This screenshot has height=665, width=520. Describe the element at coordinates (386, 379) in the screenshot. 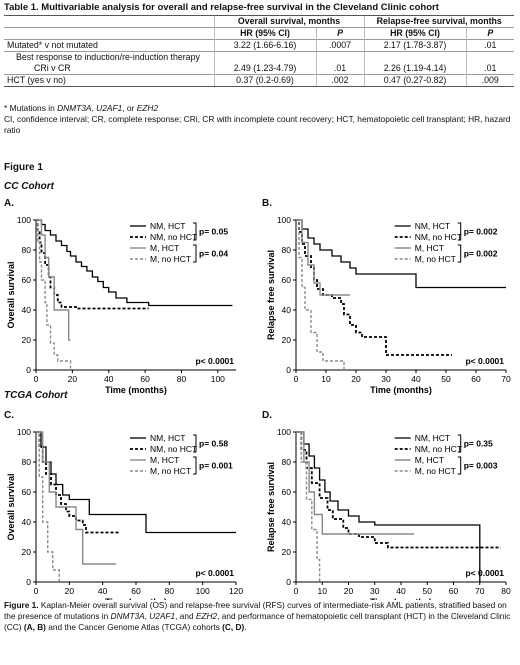

I see `x-tick-label: 30` at that location.